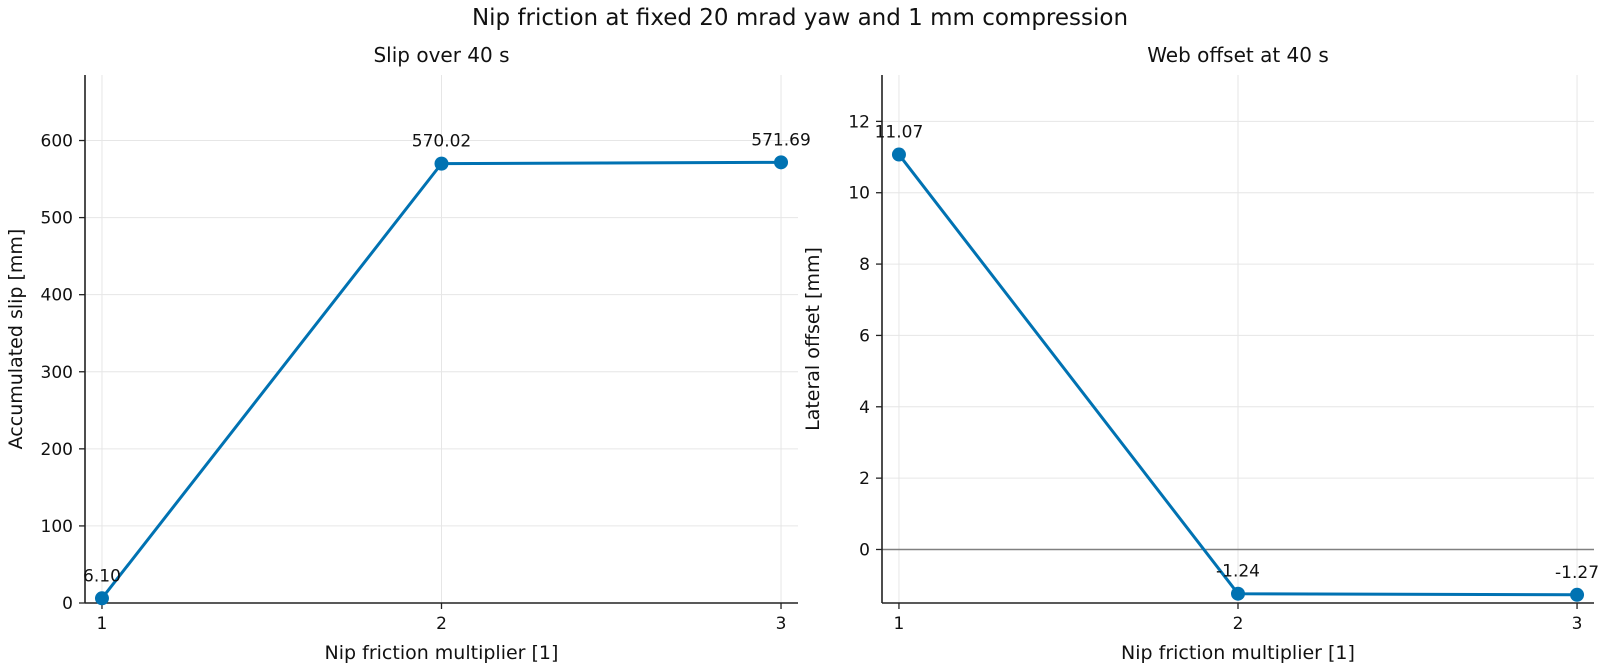 The width and height of the screenshot is (1600, 672). I want to click on y-tick-label: 100, so click(57, 527).